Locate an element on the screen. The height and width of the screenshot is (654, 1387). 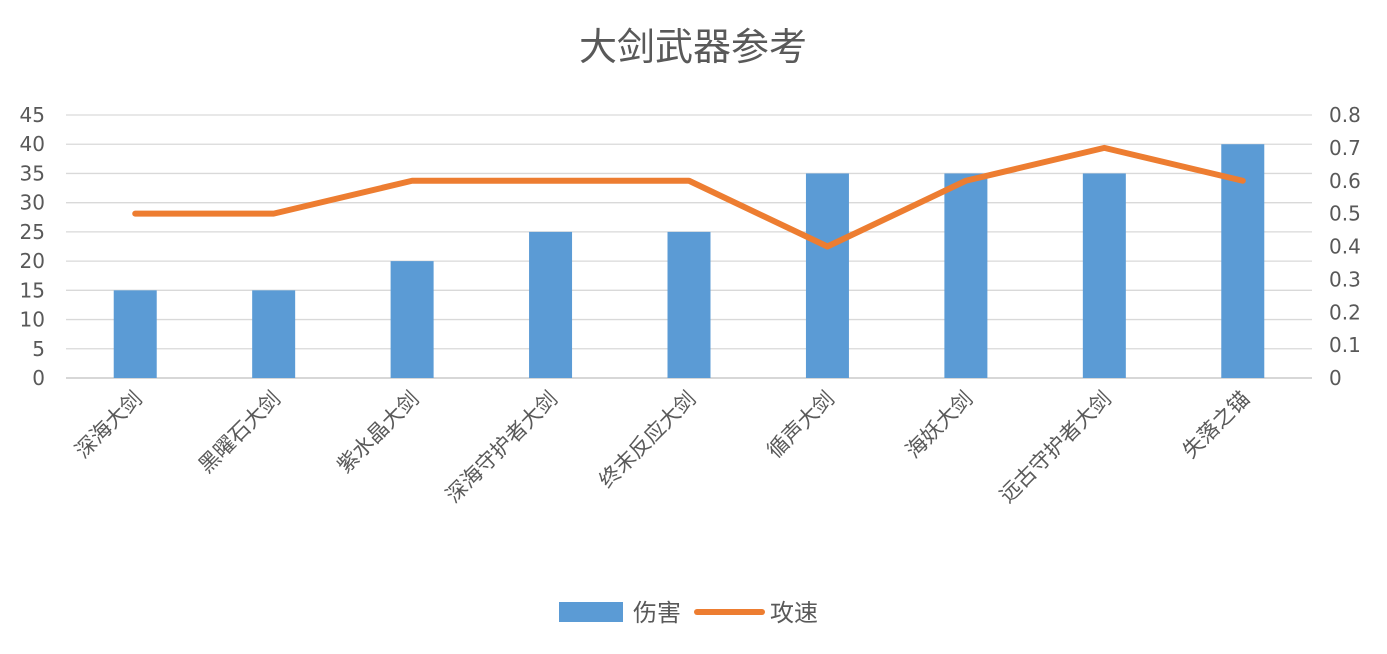
y-right-tick-label: 0.6 is located at coordinates (1345, 181).